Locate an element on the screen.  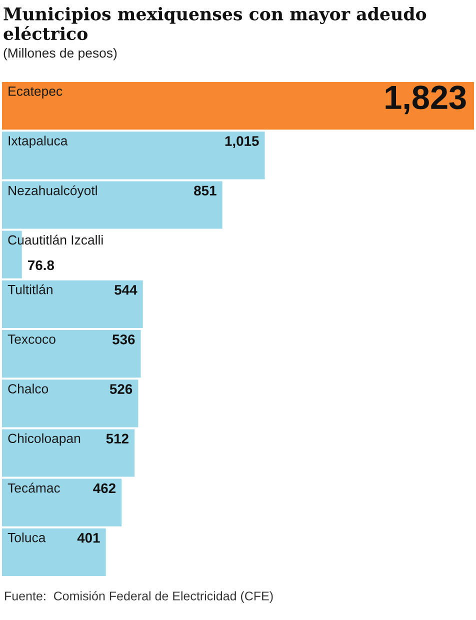
data-label: 544 is located at coordinates (126, 290).